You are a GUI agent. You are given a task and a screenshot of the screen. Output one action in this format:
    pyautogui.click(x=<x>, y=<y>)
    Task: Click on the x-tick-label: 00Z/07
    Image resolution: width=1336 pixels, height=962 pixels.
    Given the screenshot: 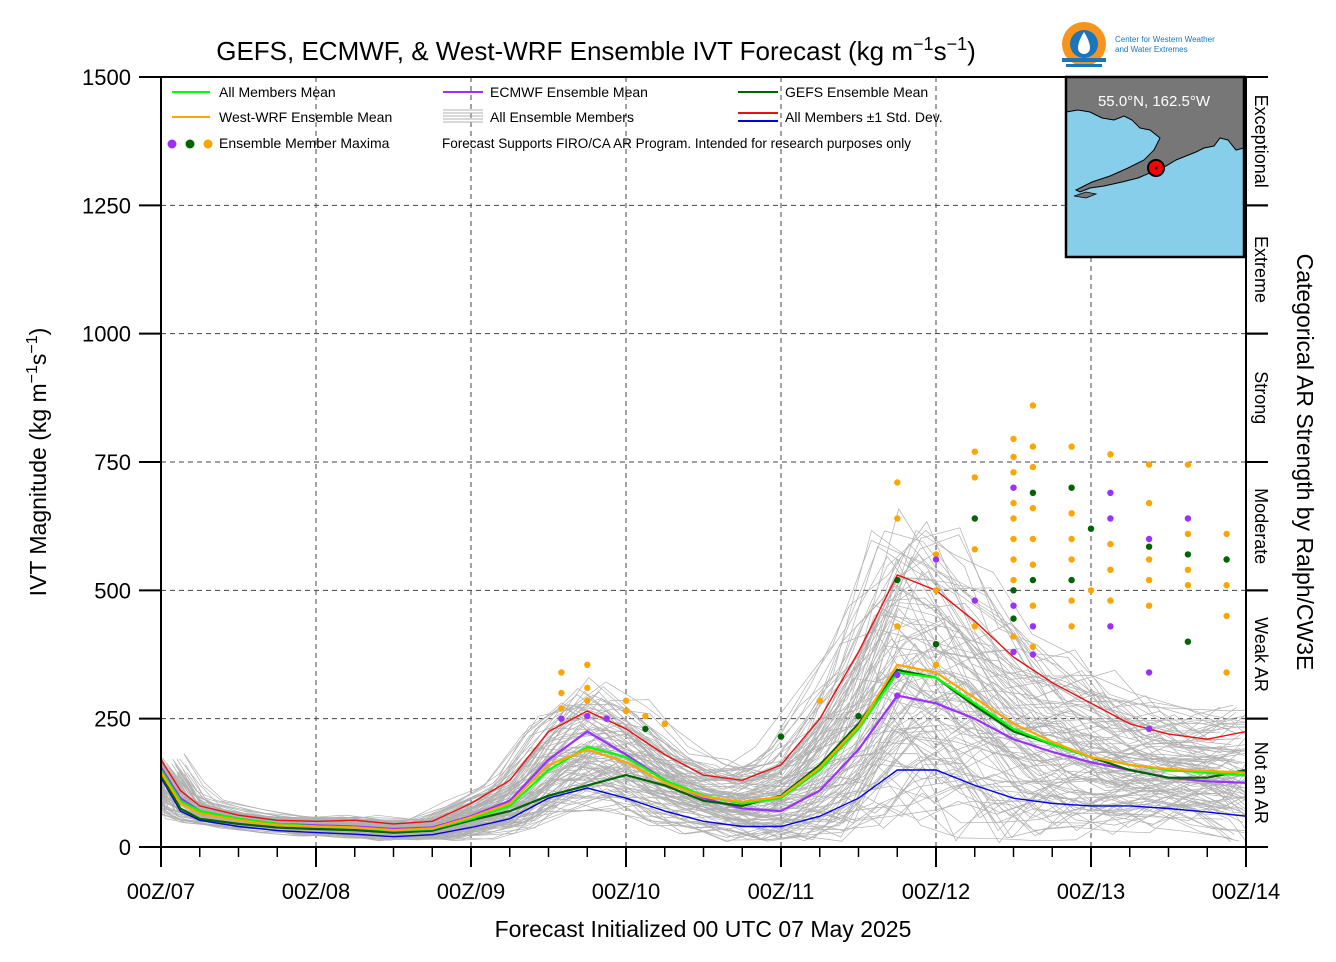 What is the action you would take?
    pyautogui.click(x=161, y=891)
    